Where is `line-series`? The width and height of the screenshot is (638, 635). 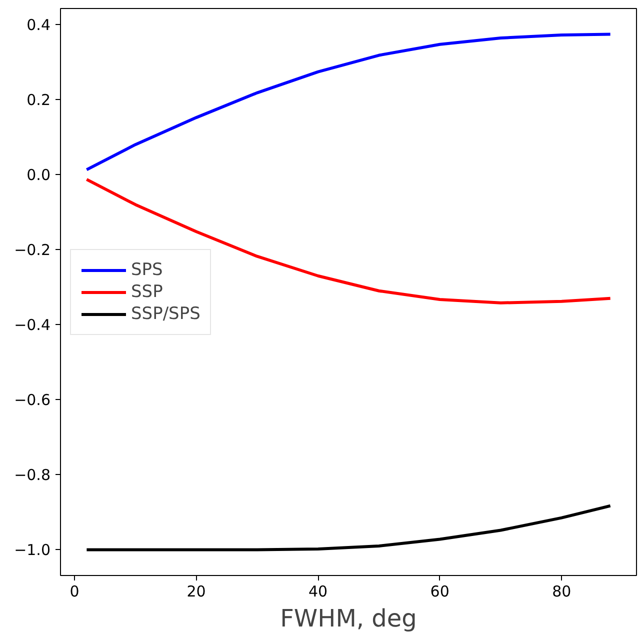 line-series is located at coordinates (348, 528).